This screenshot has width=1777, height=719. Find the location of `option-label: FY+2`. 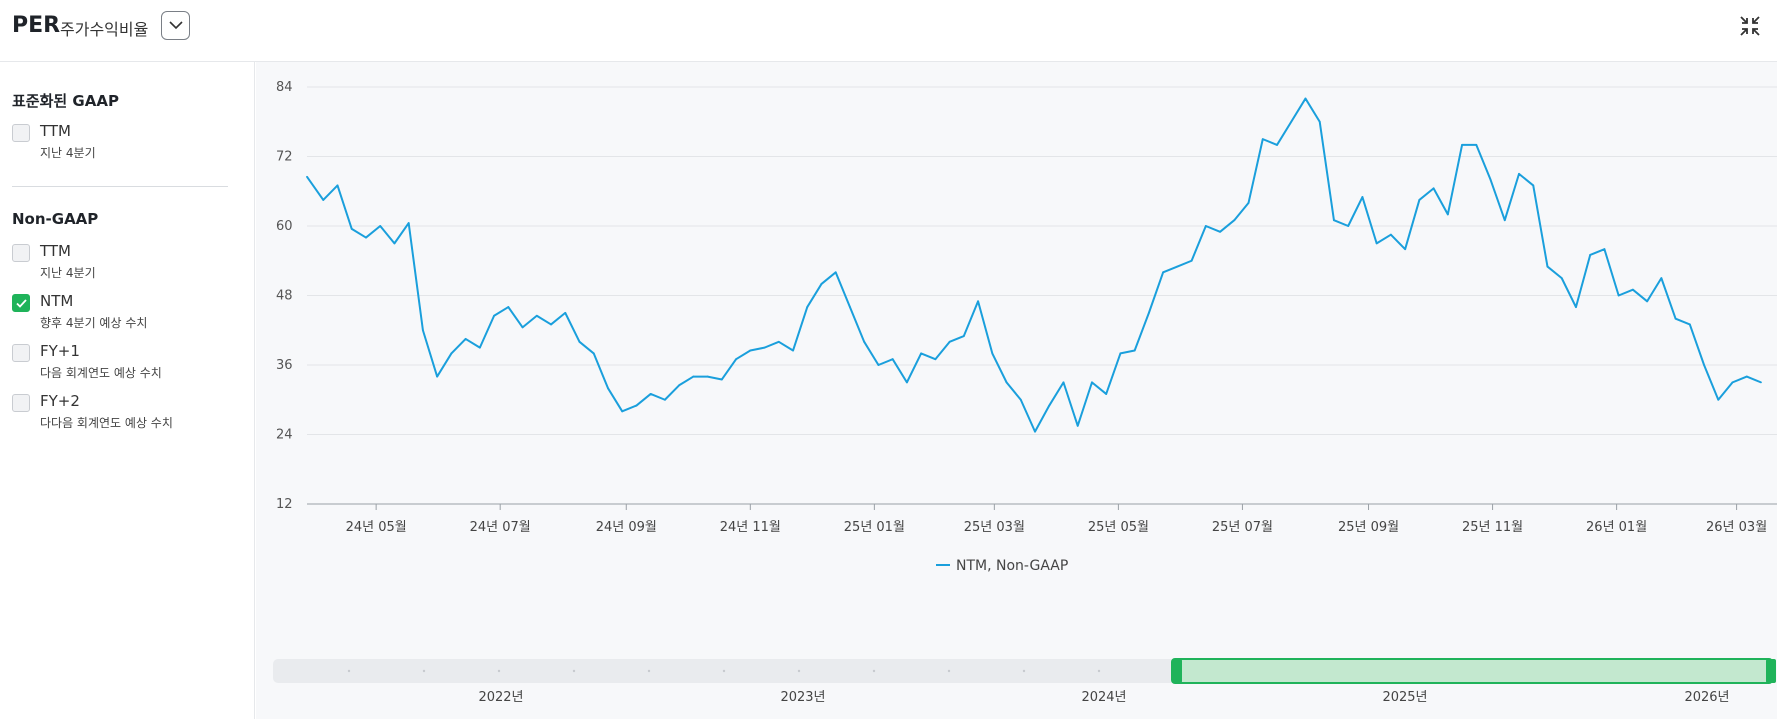

option-label: FY+2 is located at coordinates (60, 401).